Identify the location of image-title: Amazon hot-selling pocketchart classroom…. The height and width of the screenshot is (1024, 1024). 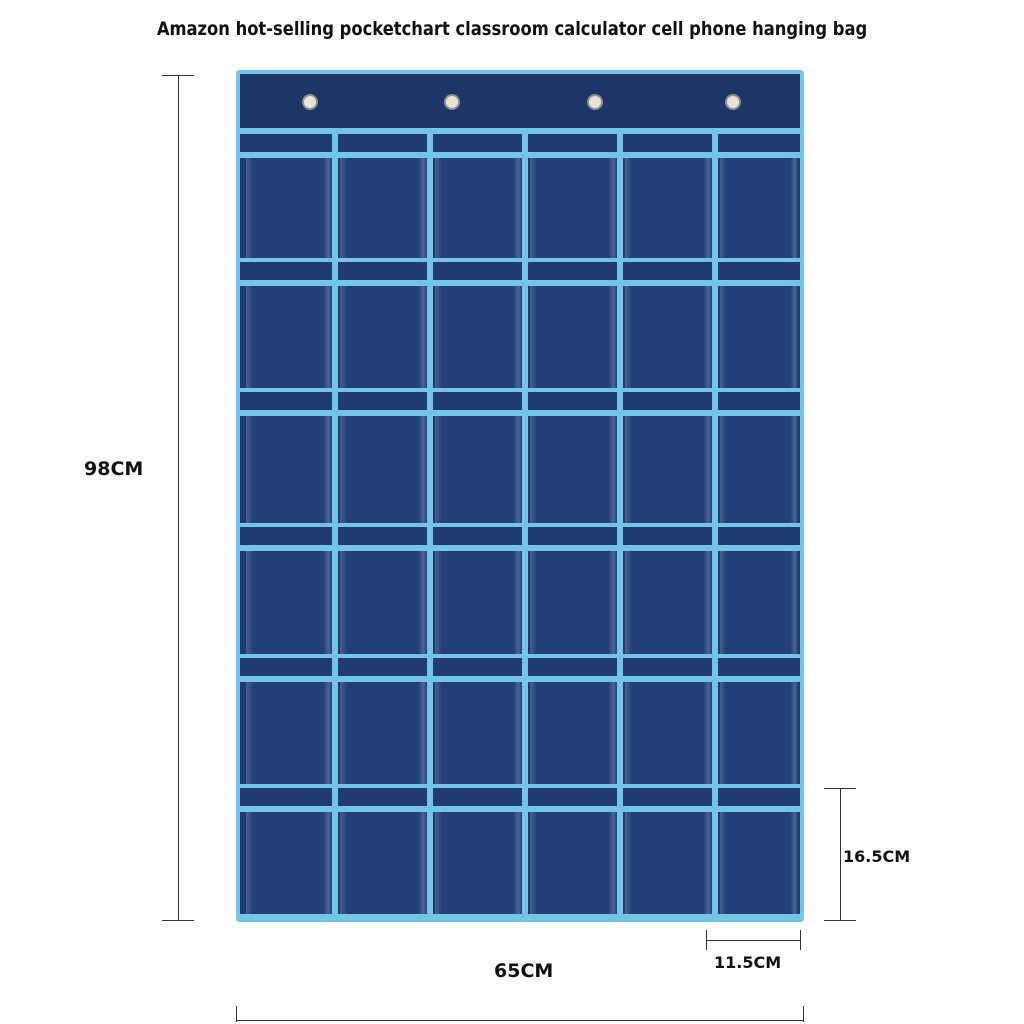
(512, 29).